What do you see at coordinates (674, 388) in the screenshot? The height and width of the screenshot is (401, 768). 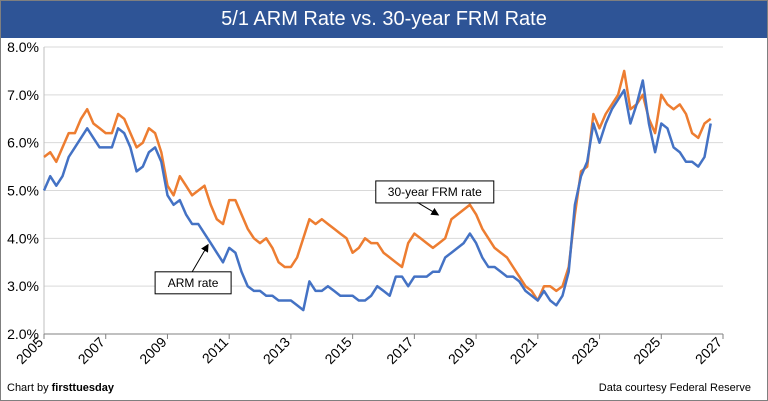 I see `data-source-credit: Data courtesy Federal Reserve` at bounding box center [674, 388].